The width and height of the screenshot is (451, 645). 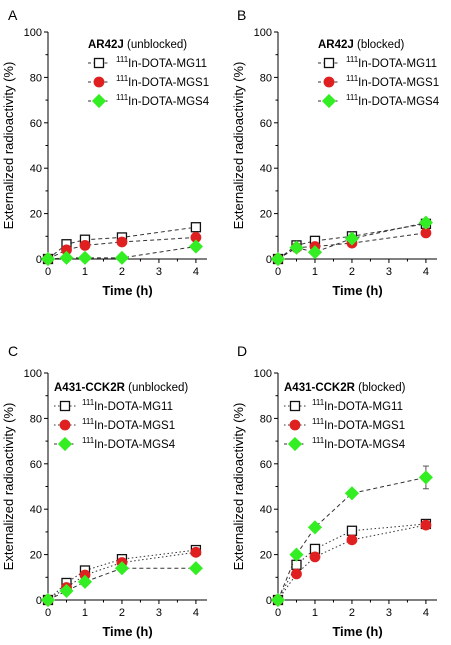 What do you see at coordinates (397, 64) in the screenshot?
I see `legend-label-name: In-DOTA-MG11` at bounding box center [397, 64].